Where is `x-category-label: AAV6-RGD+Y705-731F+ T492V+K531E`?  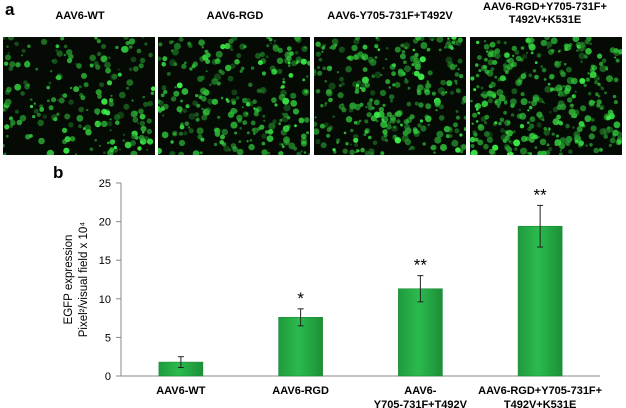
x-category-label: AAV6-RGD+Y705-731F+ T492V+K531E is located at coordinates (540, 396).